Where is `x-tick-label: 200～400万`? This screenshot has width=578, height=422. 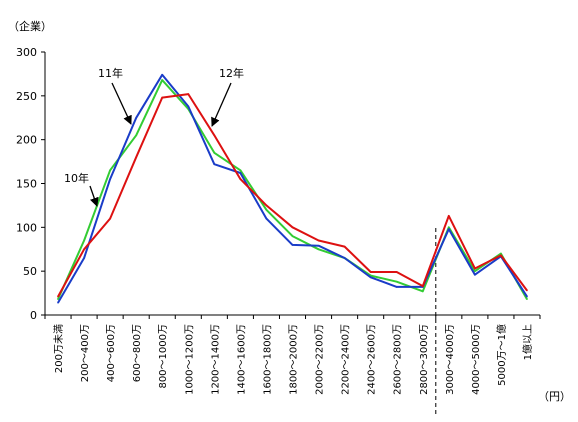 x-tick-label: 200～400万 is located at coordinates (85, 353).